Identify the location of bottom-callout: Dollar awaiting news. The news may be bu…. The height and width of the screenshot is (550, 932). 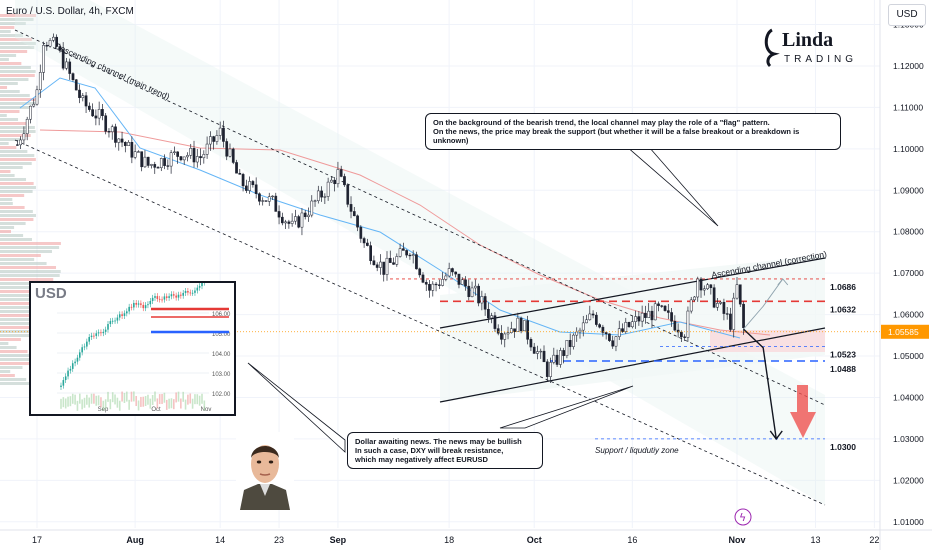
(445, 450).